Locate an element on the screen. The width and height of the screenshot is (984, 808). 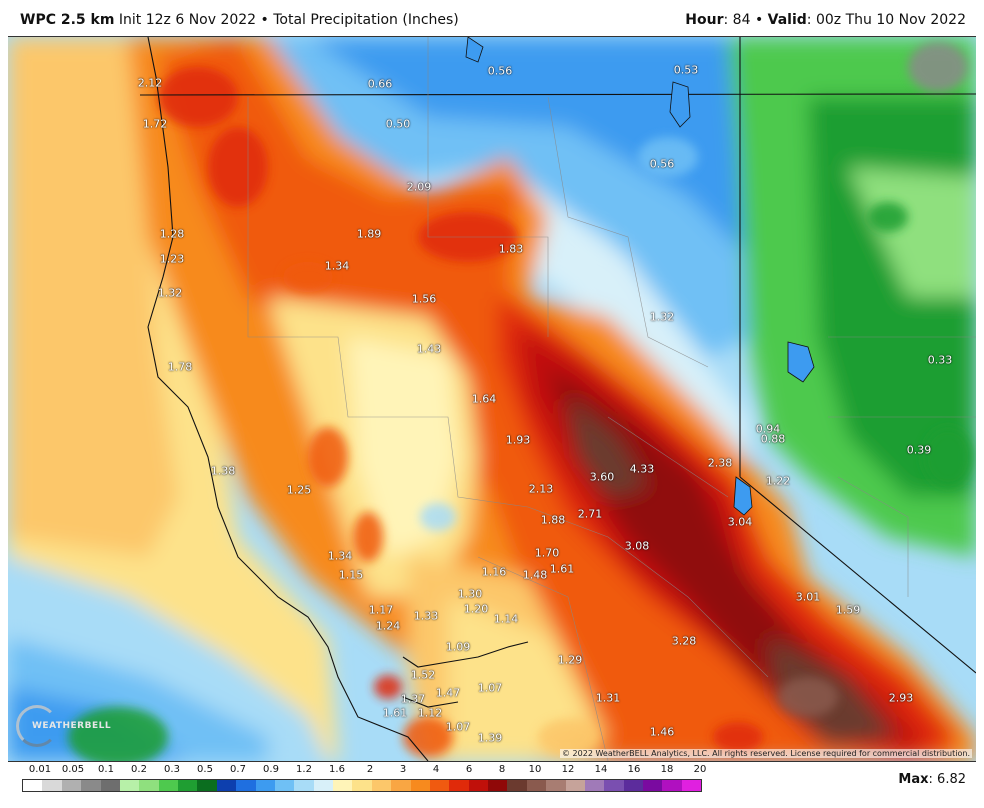
precip-value-label: 2.38 is located at coordinates (720, 463).